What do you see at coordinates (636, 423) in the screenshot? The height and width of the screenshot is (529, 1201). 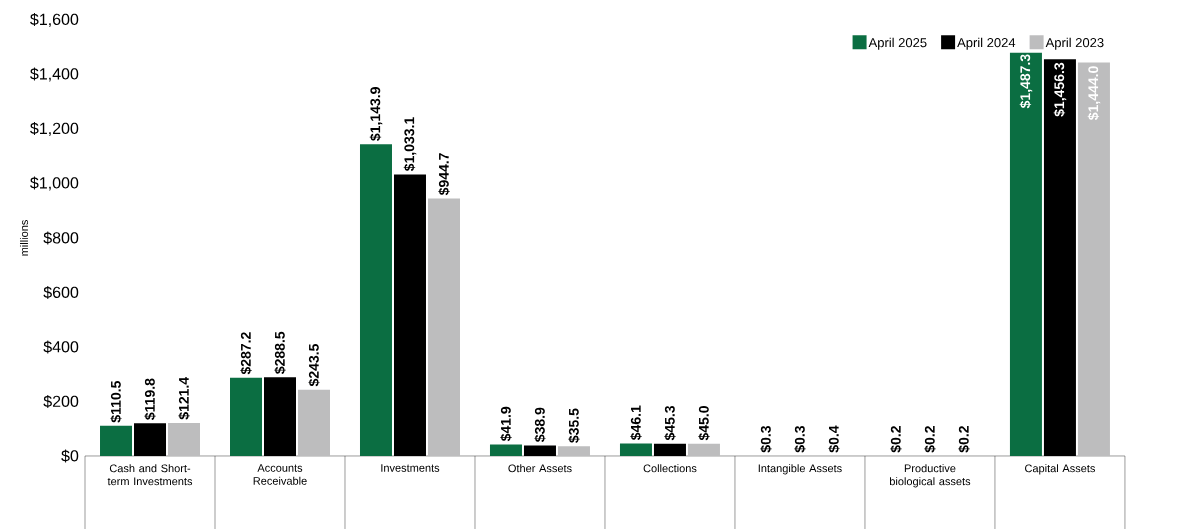 I see `data-label: $46.1` at bounding box center [636, 423].